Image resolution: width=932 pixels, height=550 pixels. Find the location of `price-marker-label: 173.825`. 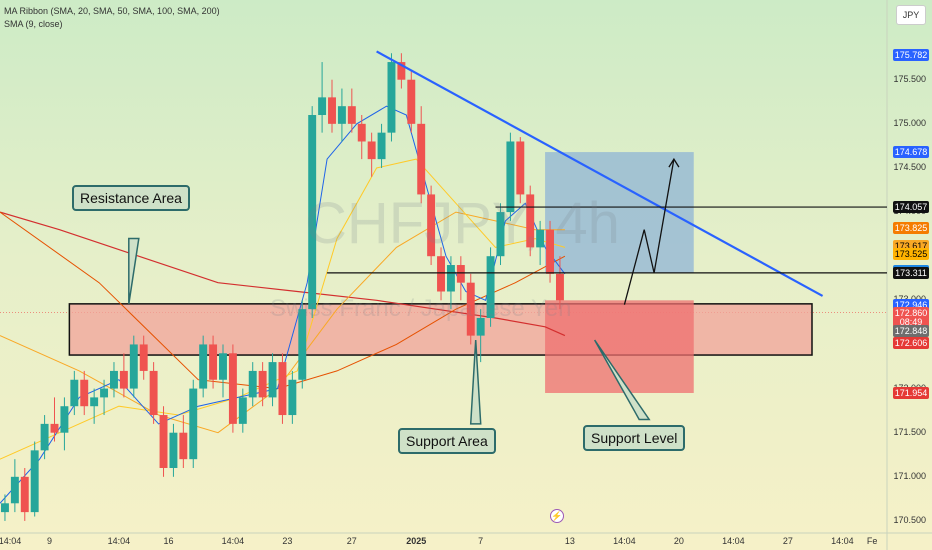

price-marker-label: 173.825 is located at coordinates (911, 227).